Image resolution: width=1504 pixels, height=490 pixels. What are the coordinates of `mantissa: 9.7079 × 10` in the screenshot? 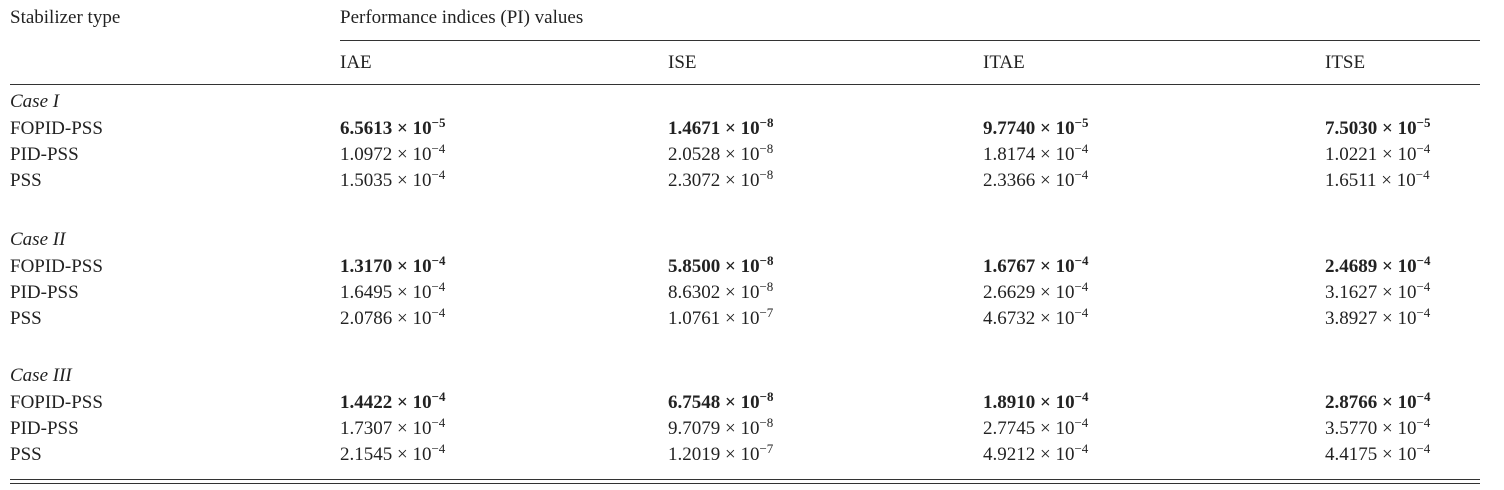 It's located at (714, 428).